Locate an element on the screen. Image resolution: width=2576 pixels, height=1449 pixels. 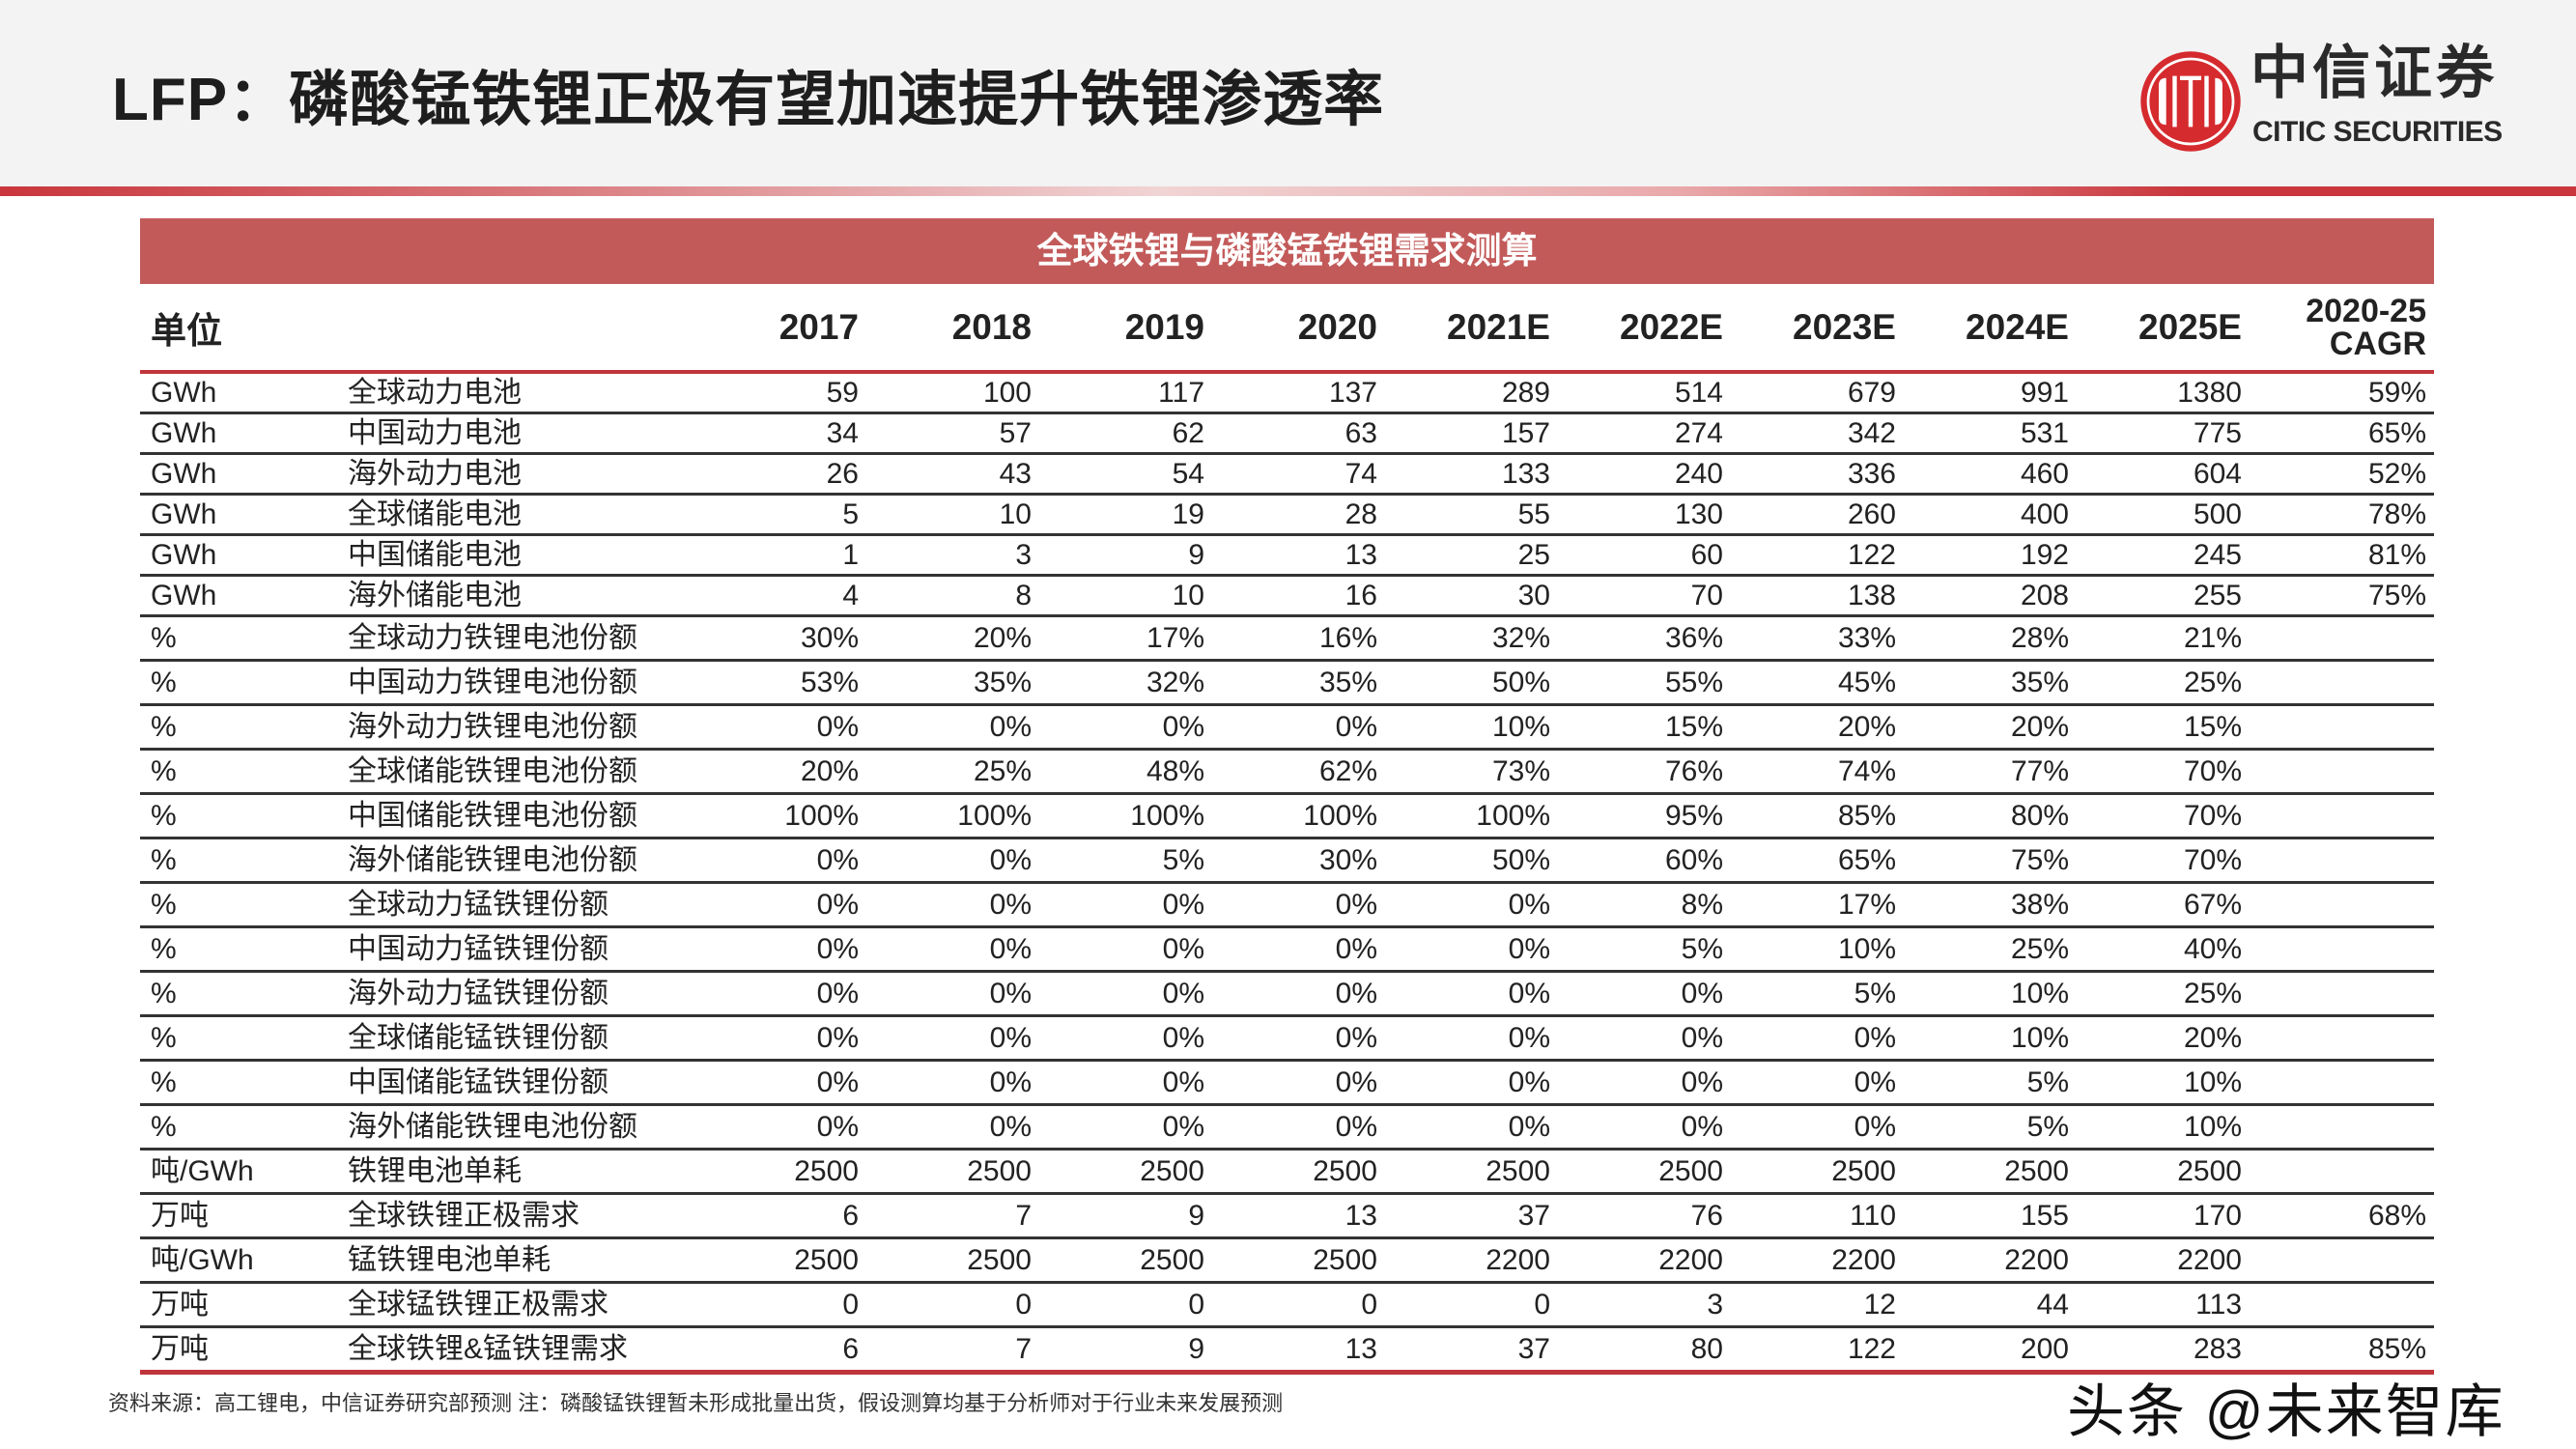
cell-value: 70% is located at coordinates (2212, 815).